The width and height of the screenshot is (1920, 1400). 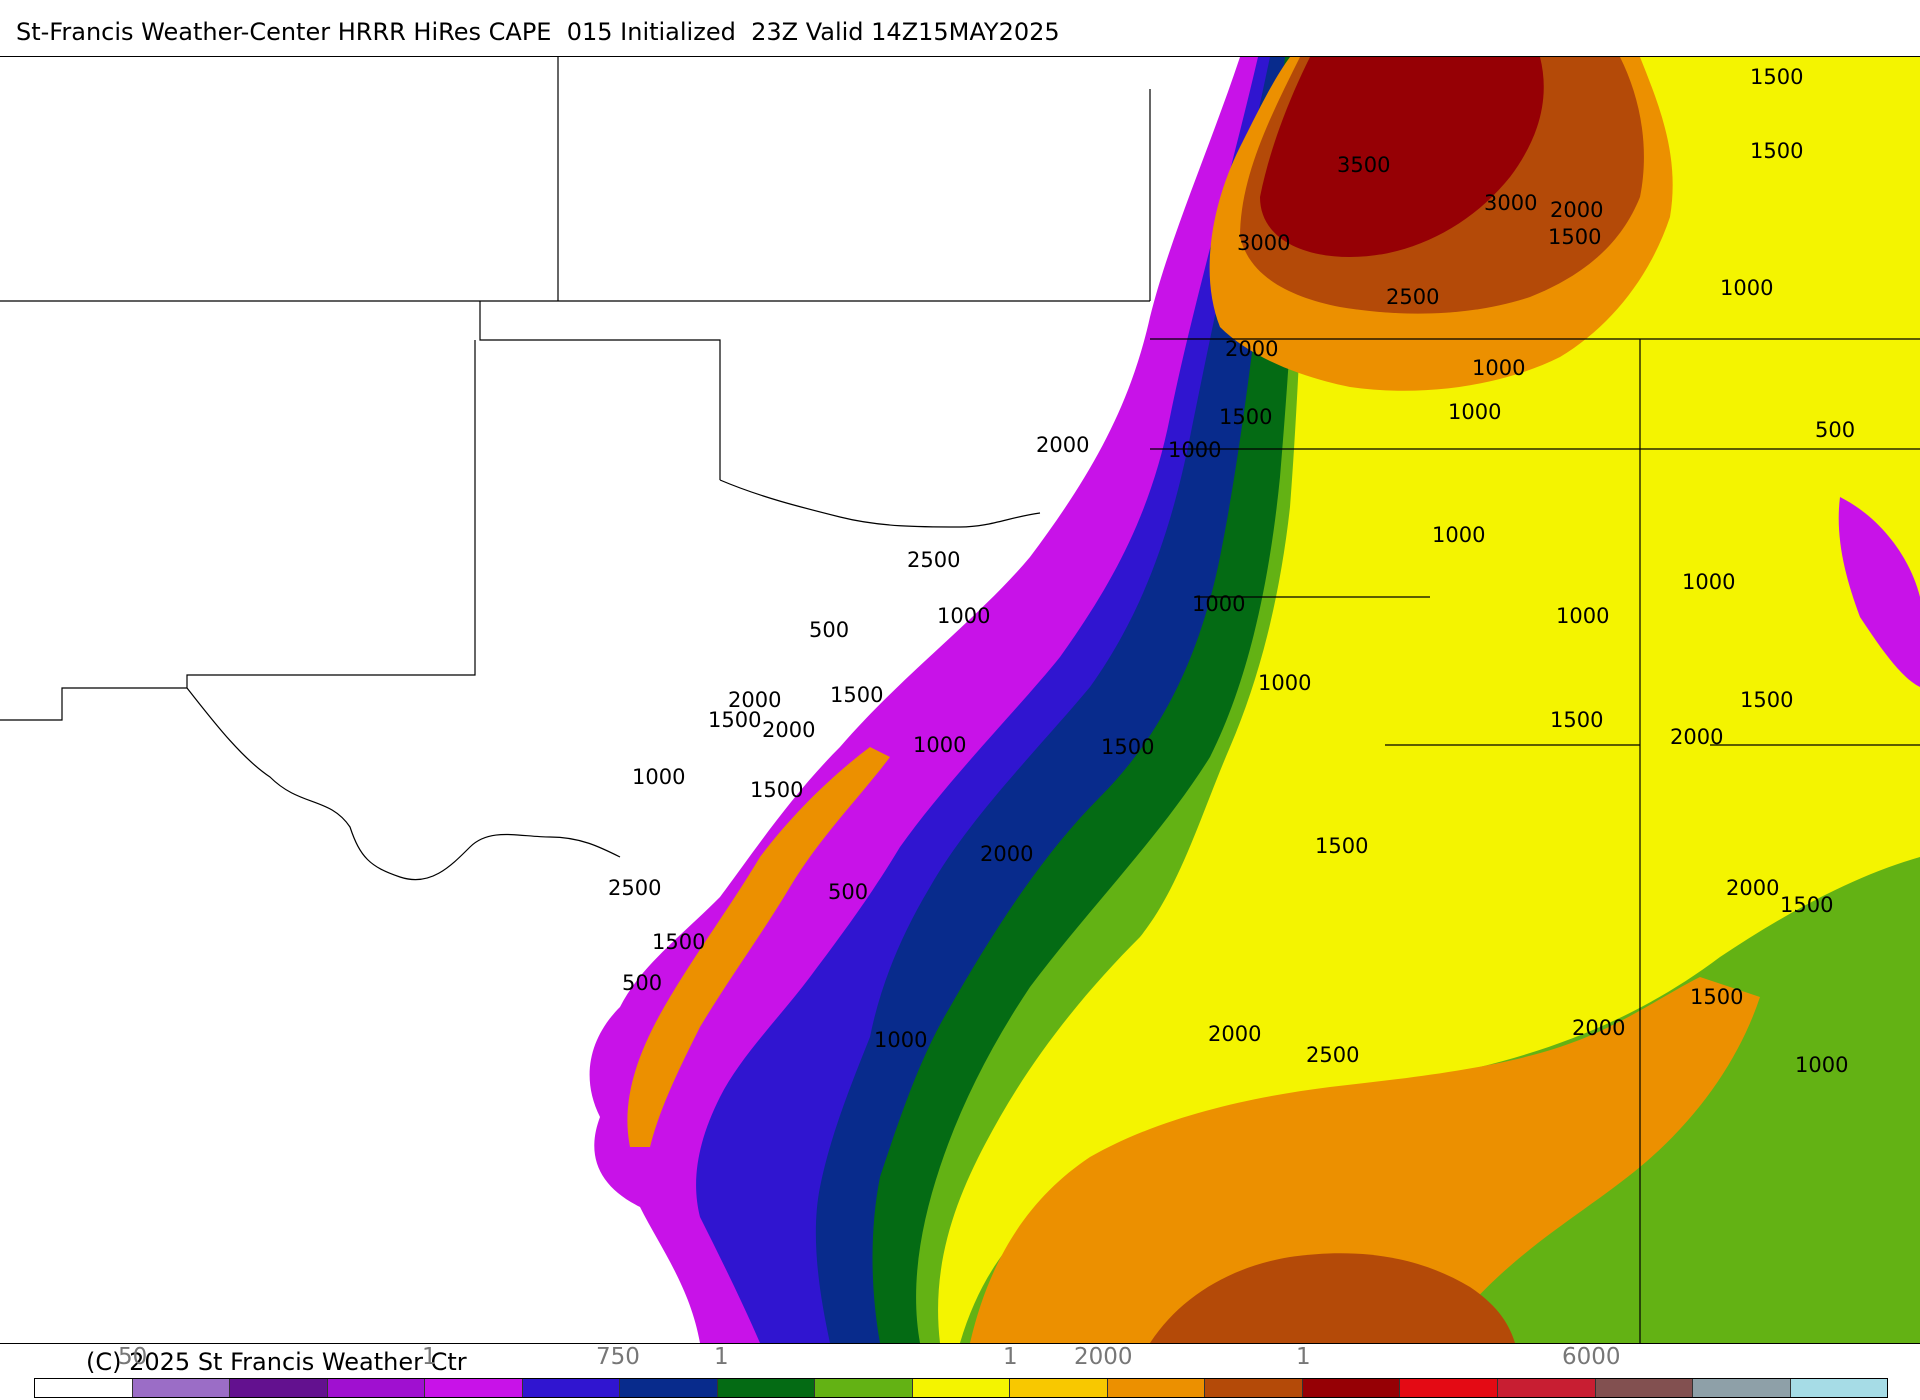 What do you see at coordinates (1363, 165) in the screenshot?
I see `contour-label: 3500` at bounding box center [1363, 165].